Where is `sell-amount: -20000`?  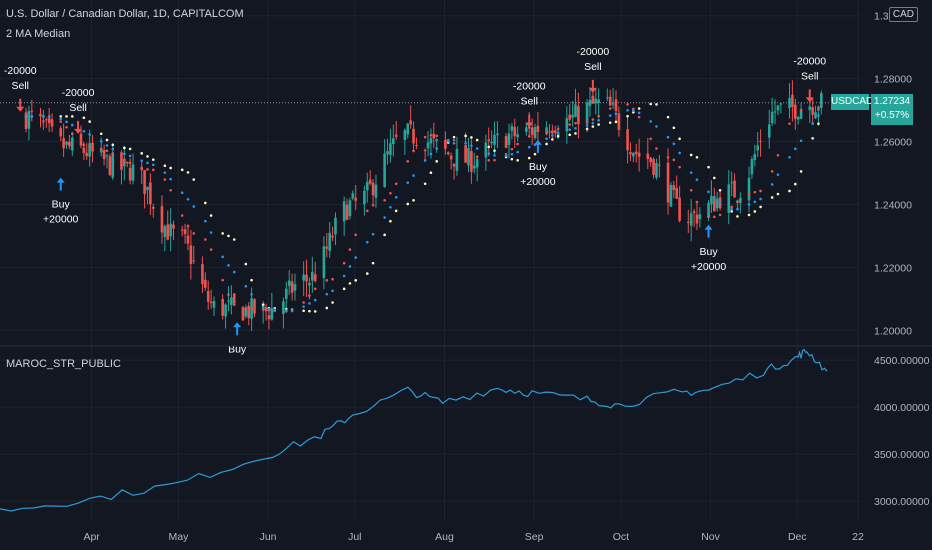 sell-amount: -20000 is located at coordinates (809, 61).